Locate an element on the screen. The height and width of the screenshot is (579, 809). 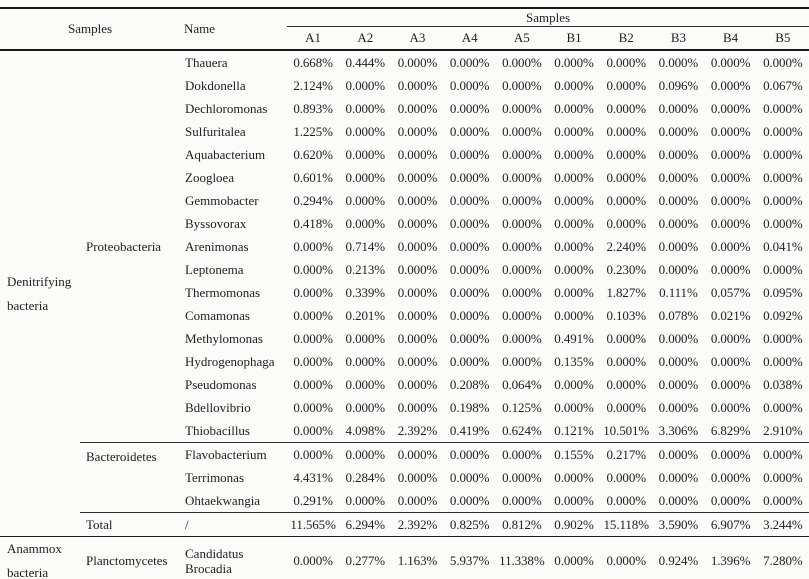
value-b3: 0.078% is located at coordinates (678, 315).